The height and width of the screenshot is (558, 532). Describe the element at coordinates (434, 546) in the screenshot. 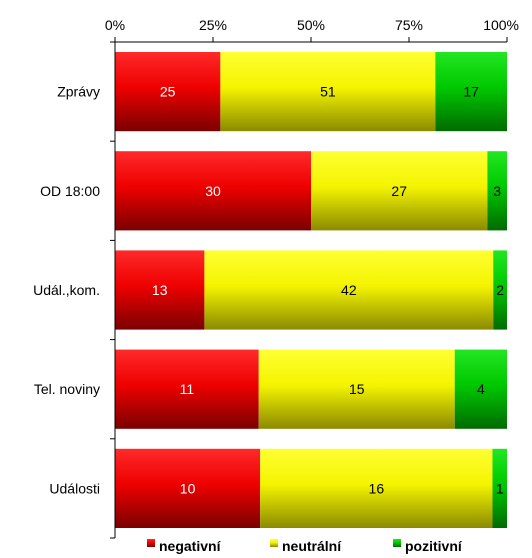

I see `legend-label: pozitivní` at that location.